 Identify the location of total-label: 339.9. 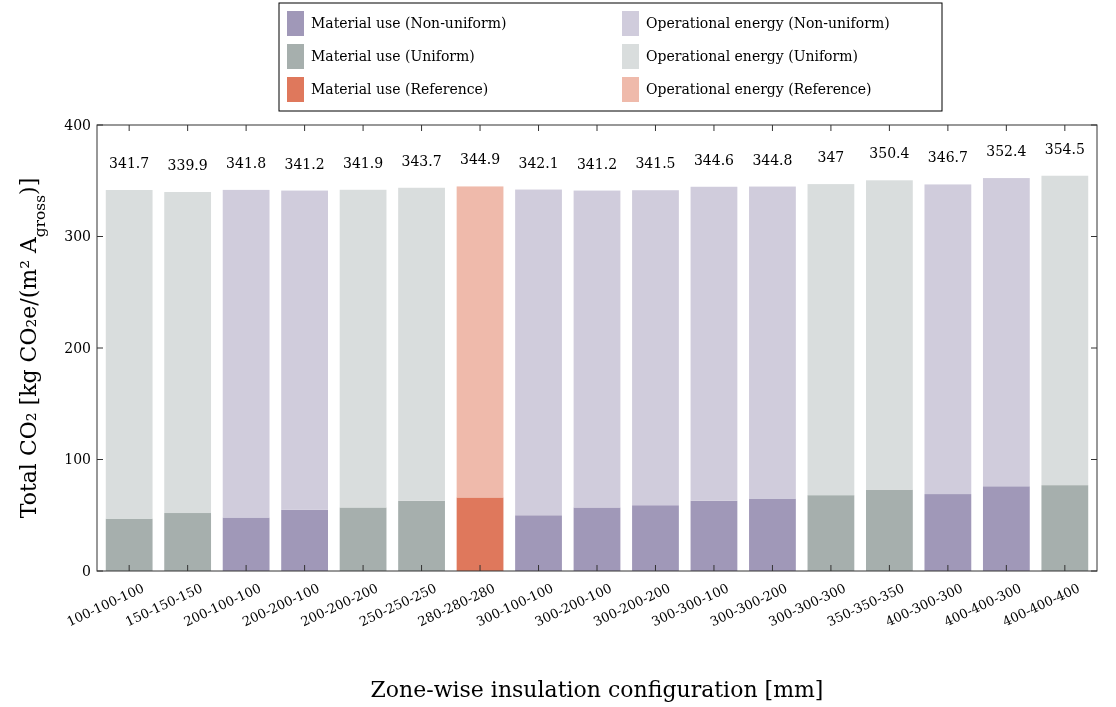
(187, 165).